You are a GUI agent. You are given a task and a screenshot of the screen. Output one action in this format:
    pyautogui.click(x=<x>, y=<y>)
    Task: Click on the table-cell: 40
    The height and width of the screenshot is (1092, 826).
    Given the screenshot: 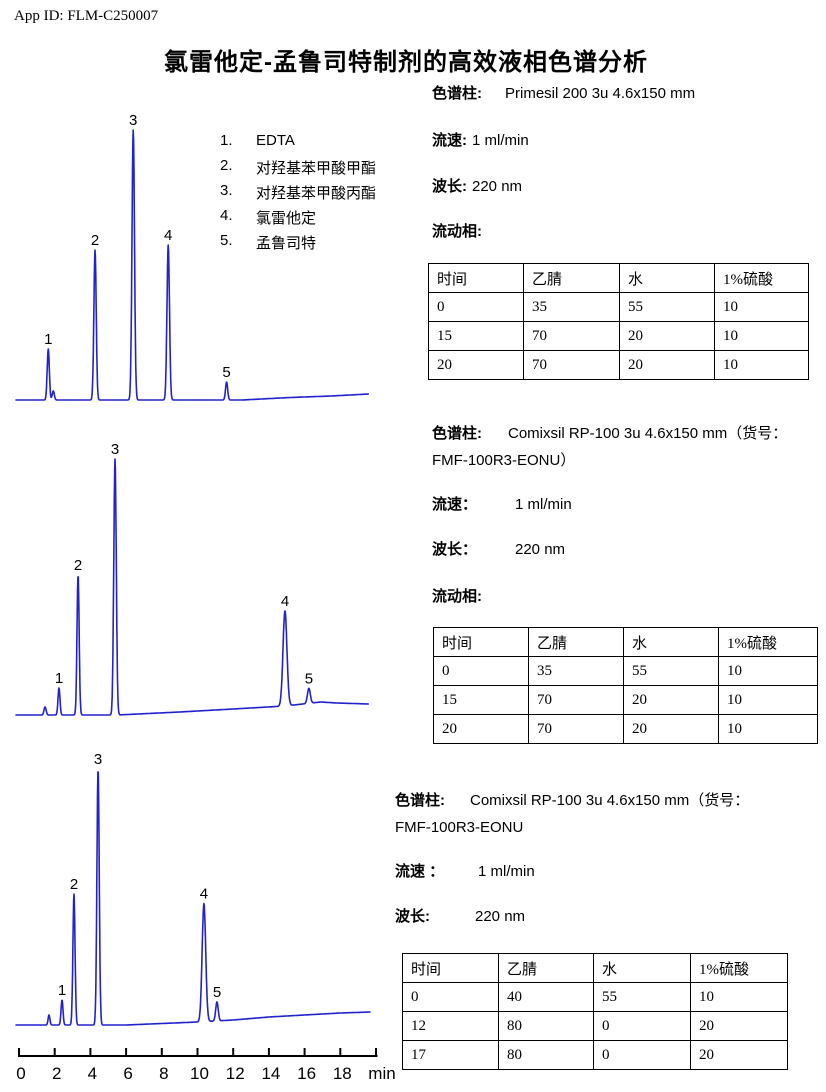 What is the action you would take?
    pyautogui.click(x=546, y=997)
    